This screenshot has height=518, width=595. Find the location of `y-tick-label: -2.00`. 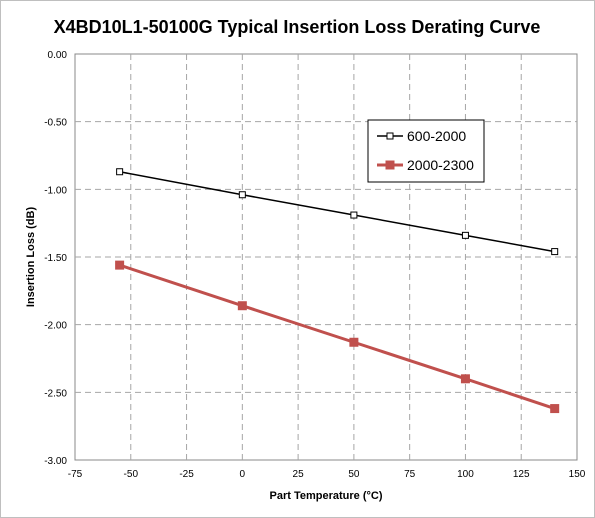

y-tick-label: -2.00 is located at coordinates (55, 326).